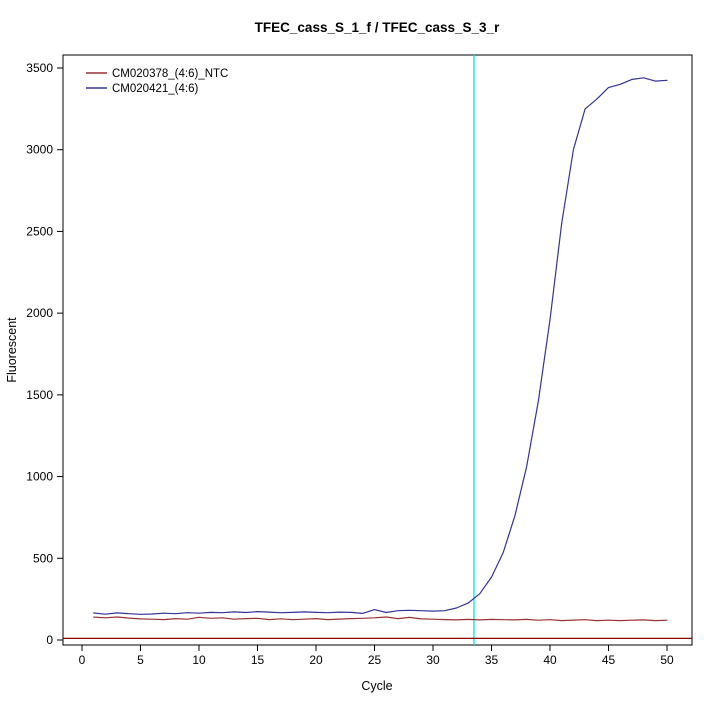 The width and height of the screenshot is (720, 720). Describe the element at coordinates (39, 68) in the screenshot. I see `y-tick-label: 3500` at that location.